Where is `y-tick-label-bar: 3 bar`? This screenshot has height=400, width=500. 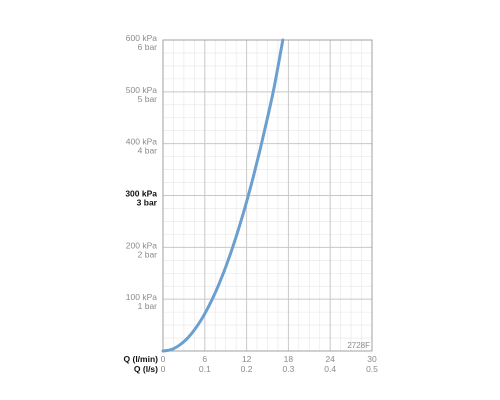 y-tick-label-bar: 3 bar is located at coordinates (147, 203).